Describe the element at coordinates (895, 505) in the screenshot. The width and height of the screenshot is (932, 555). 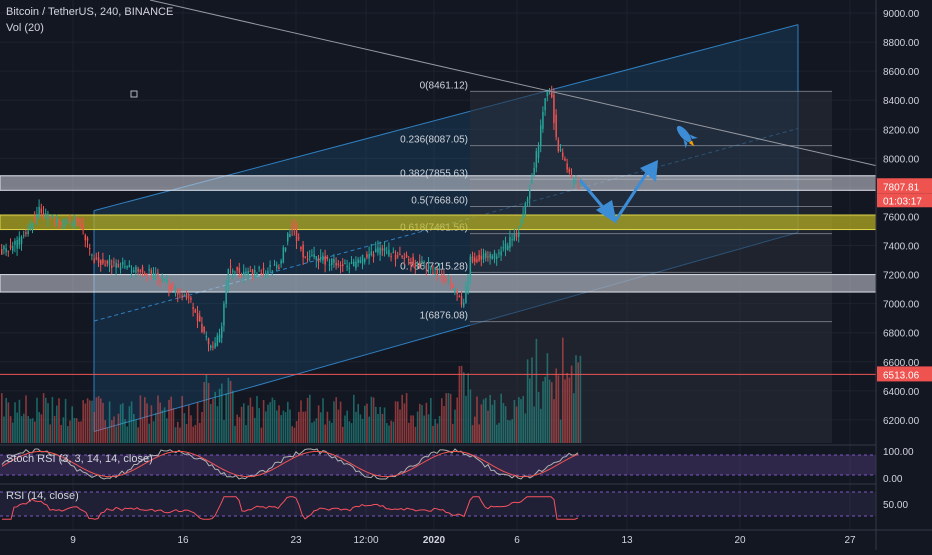
I see `rsi-axis-label: 50.00` at that location.